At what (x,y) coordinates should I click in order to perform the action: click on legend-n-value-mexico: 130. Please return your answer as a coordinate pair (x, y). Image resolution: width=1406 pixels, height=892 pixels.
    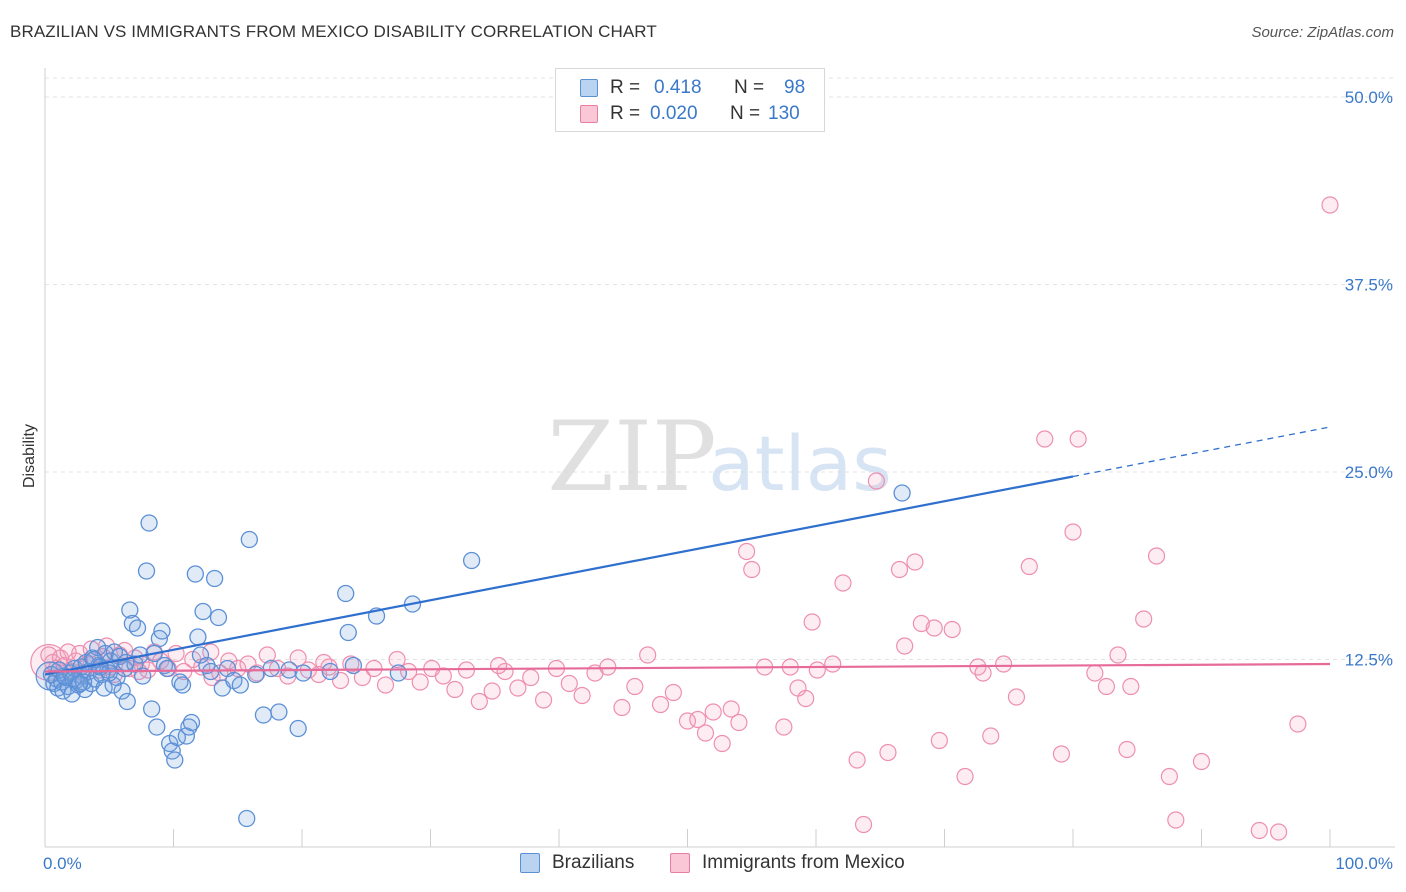
    Looking at the image, I should click on (784, 113).